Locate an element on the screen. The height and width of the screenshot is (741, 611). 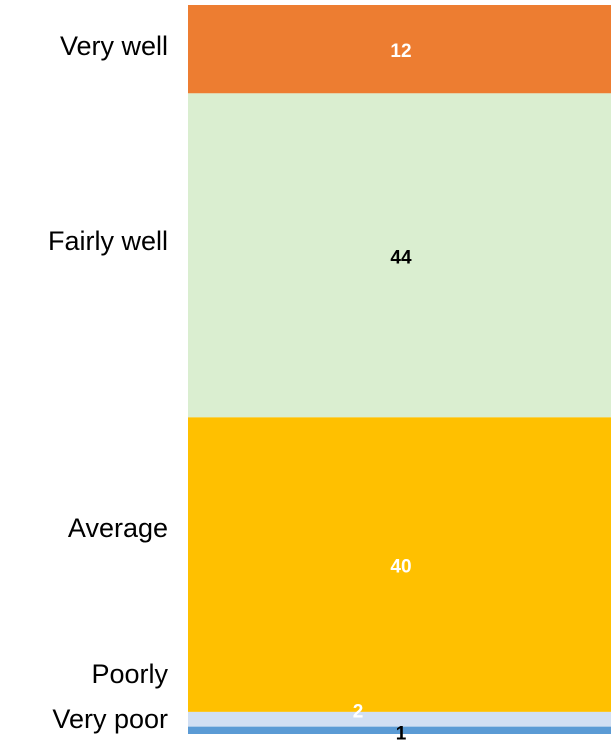
category-label: Fairly well is located at coordinates (108, 241).